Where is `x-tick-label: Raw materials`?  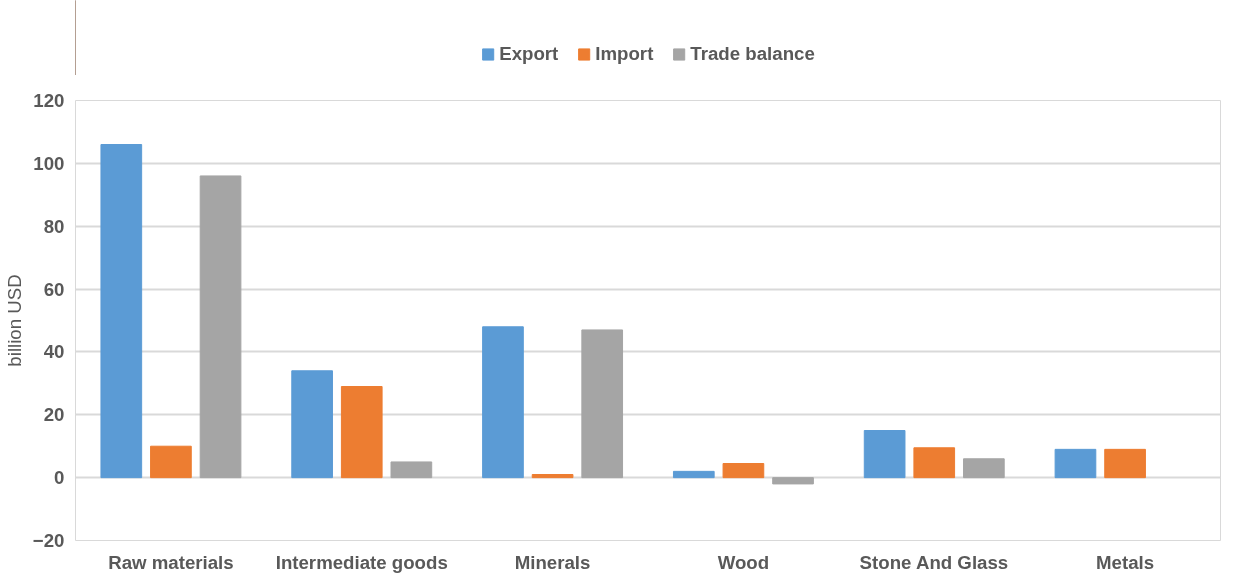
x-tick-label: Raw materials is located at coordinates (171, 562).